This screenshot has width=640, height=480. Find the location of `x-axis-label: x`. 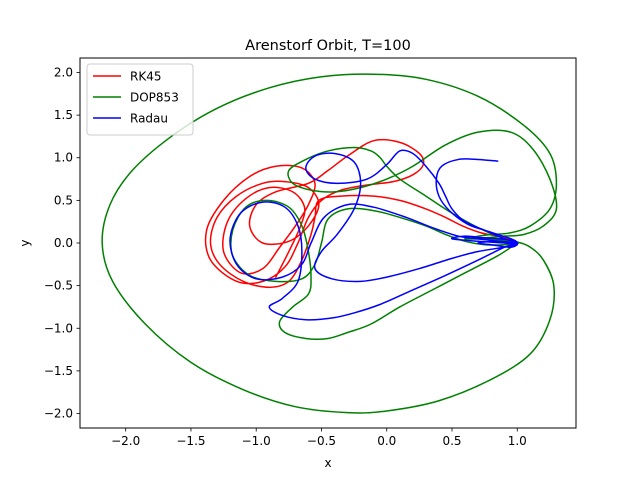

x-axis-label: x is located at coordinates (327, 463).